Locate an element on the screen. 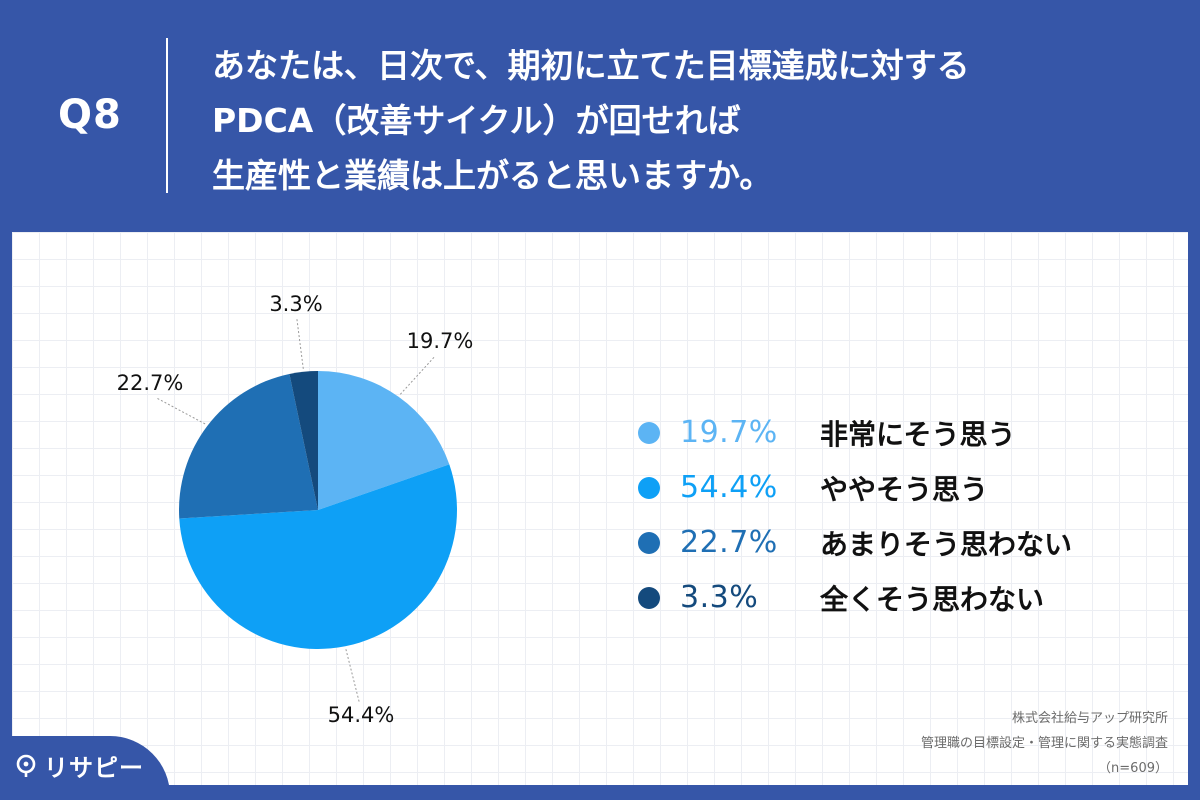  legend-percent: 54.4% is located at coordinates (729, 487).